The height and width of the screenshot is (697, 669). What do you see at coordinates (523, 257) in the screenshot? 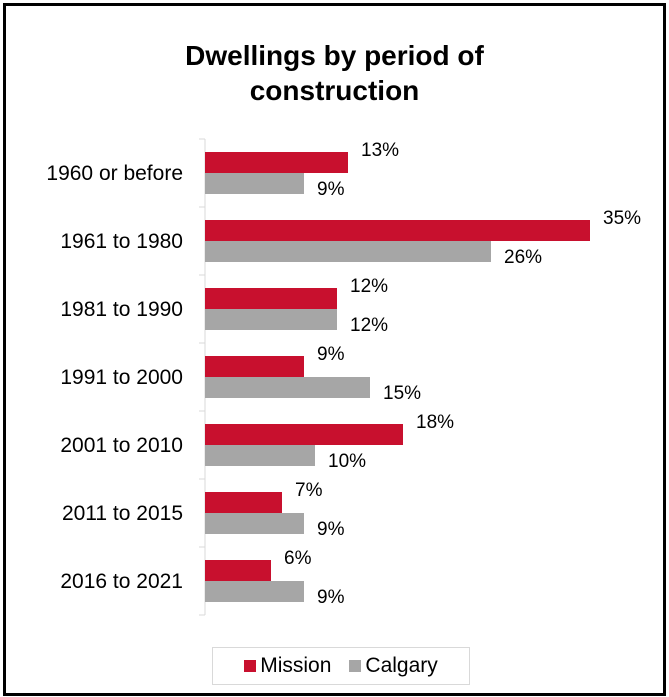
I see `data-label-calgary: 26%` at bounding box center [523, 257].